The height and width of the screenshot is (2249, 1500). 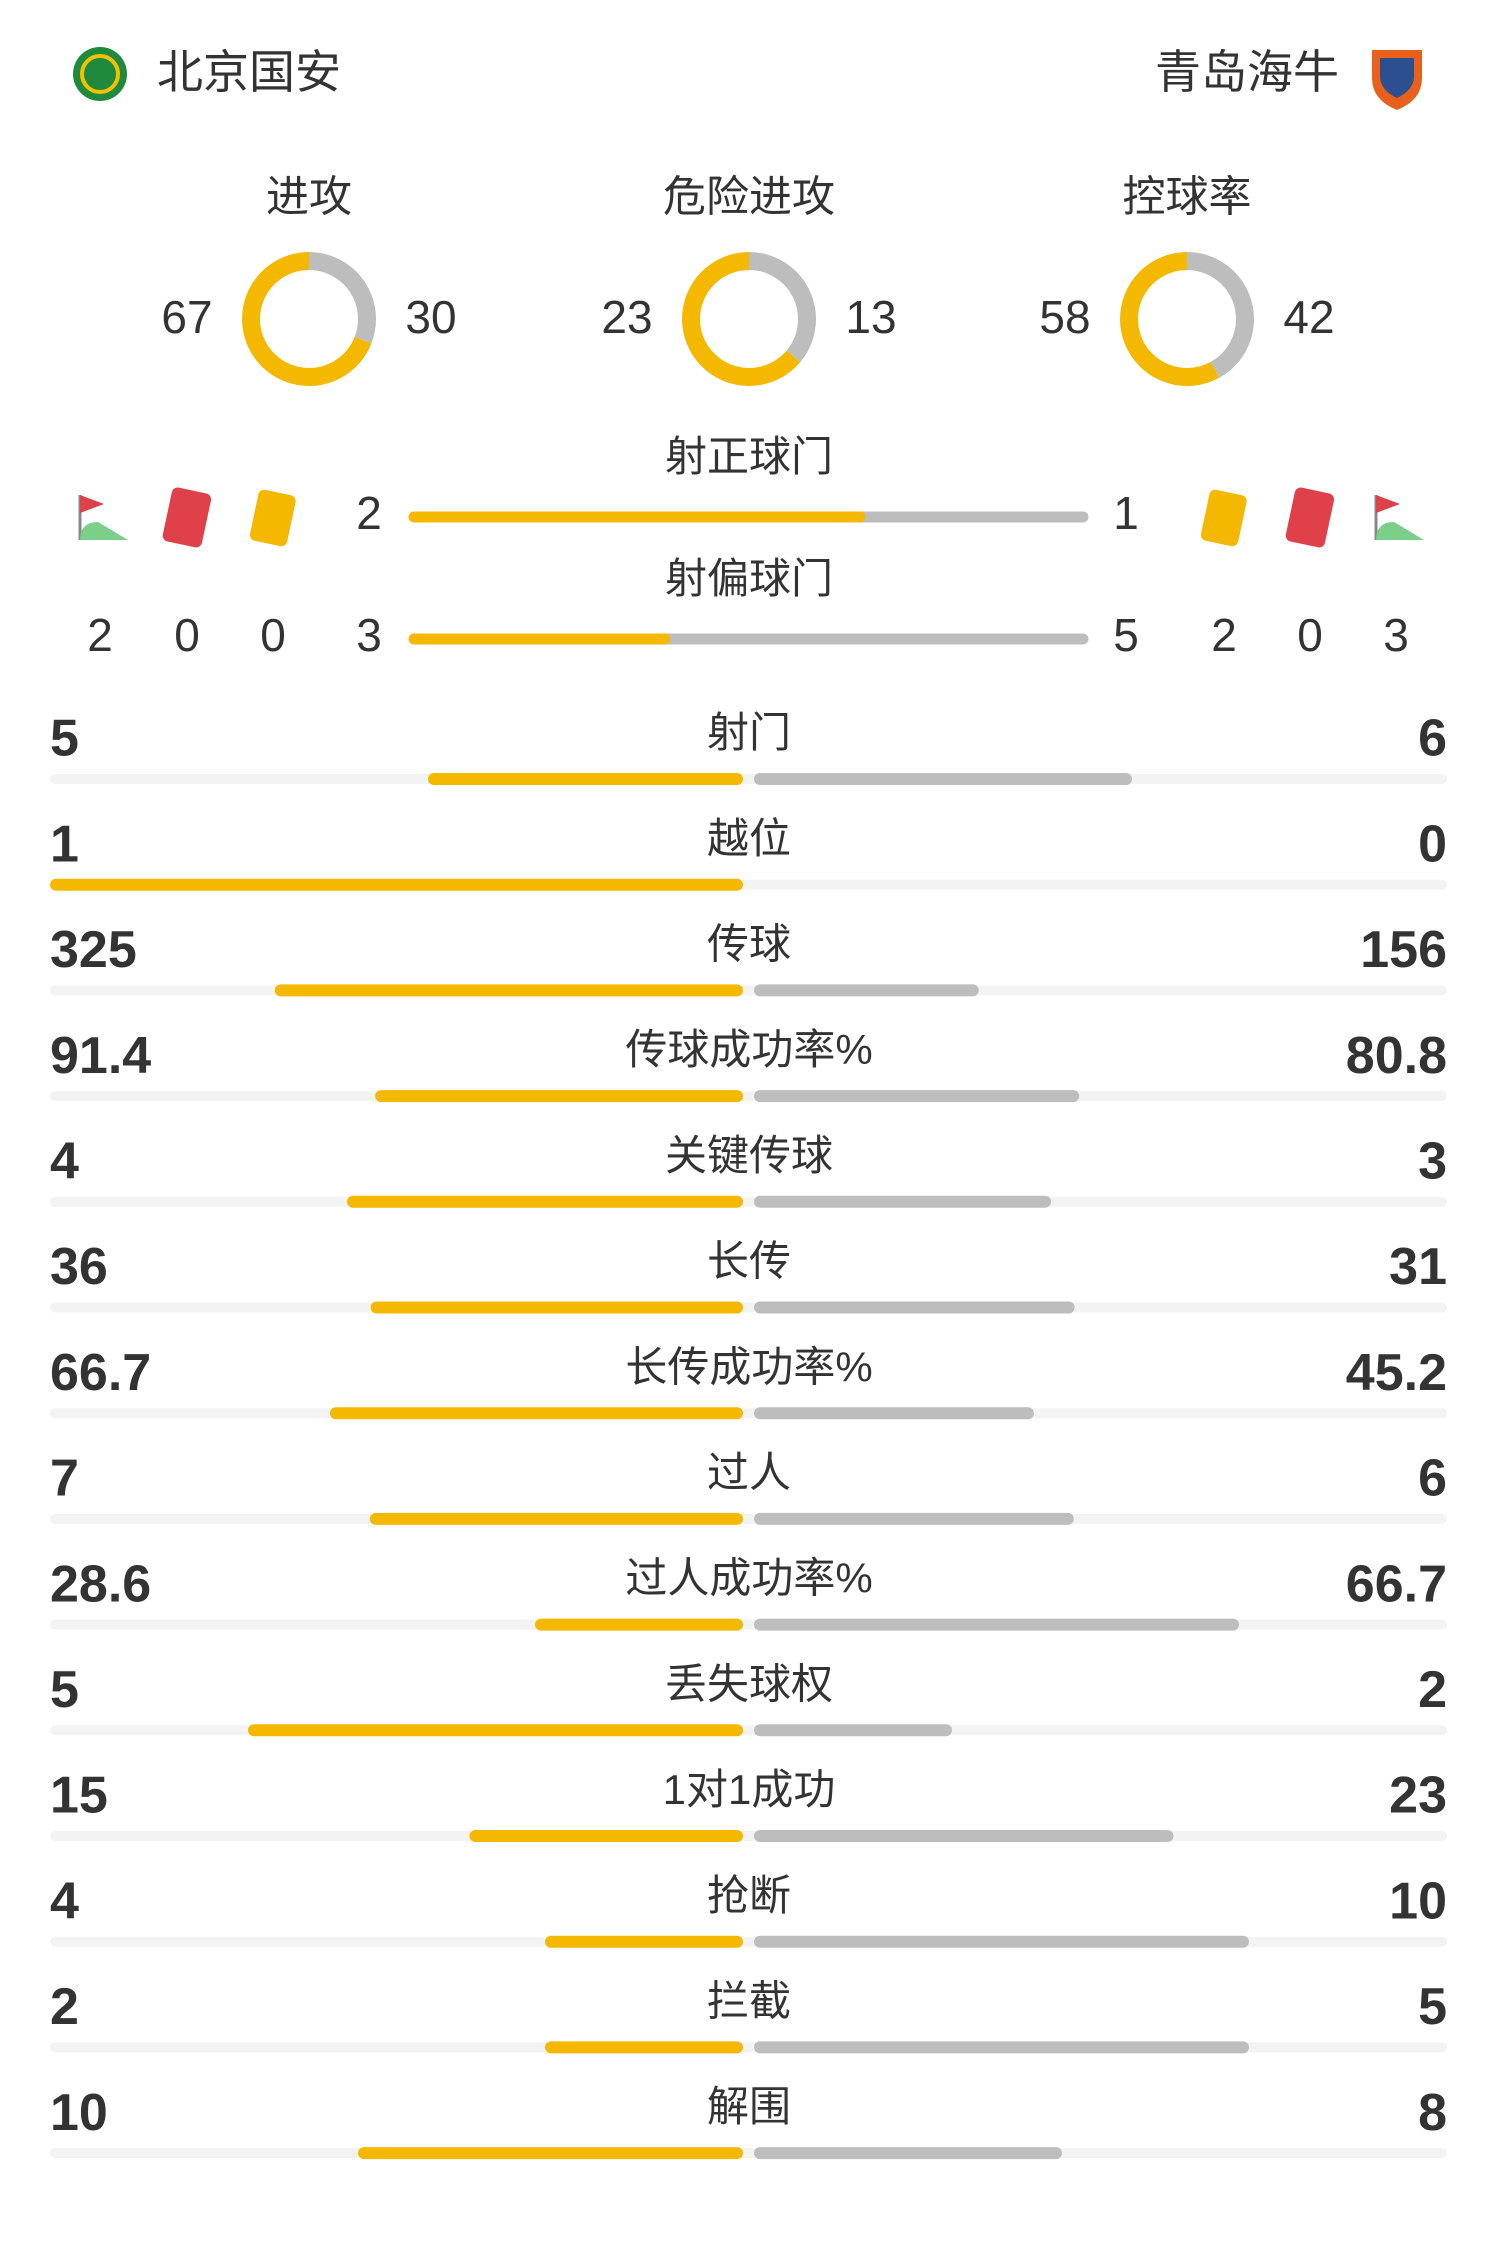 I want to click on stat-label: 长传, so click(x=749, y=1261).